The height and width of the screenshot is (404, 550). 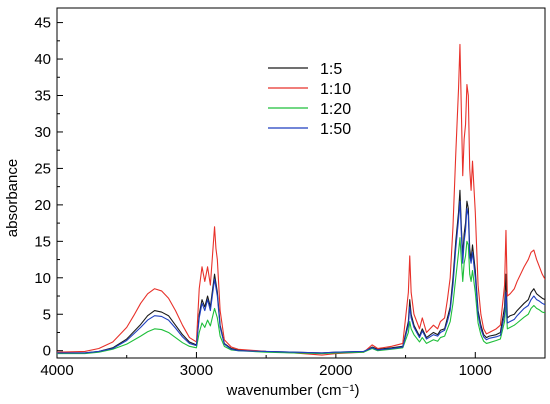 What do you see at coordinates (42, 59) in the screenshot?
I see `y-tick-label: 40` at bounding box center [42, 59].